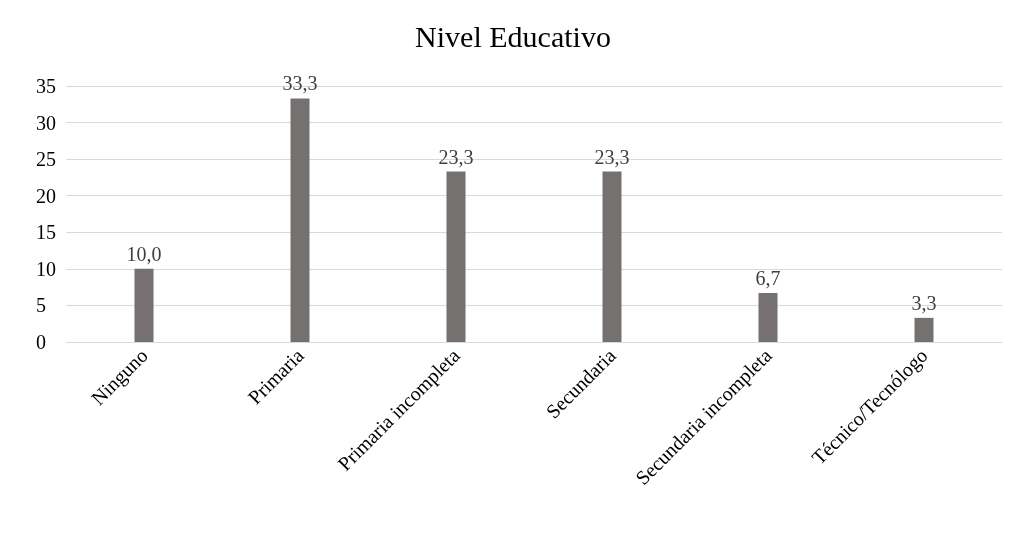  I want to click on y-tick-label: 5, so click(41, 305).